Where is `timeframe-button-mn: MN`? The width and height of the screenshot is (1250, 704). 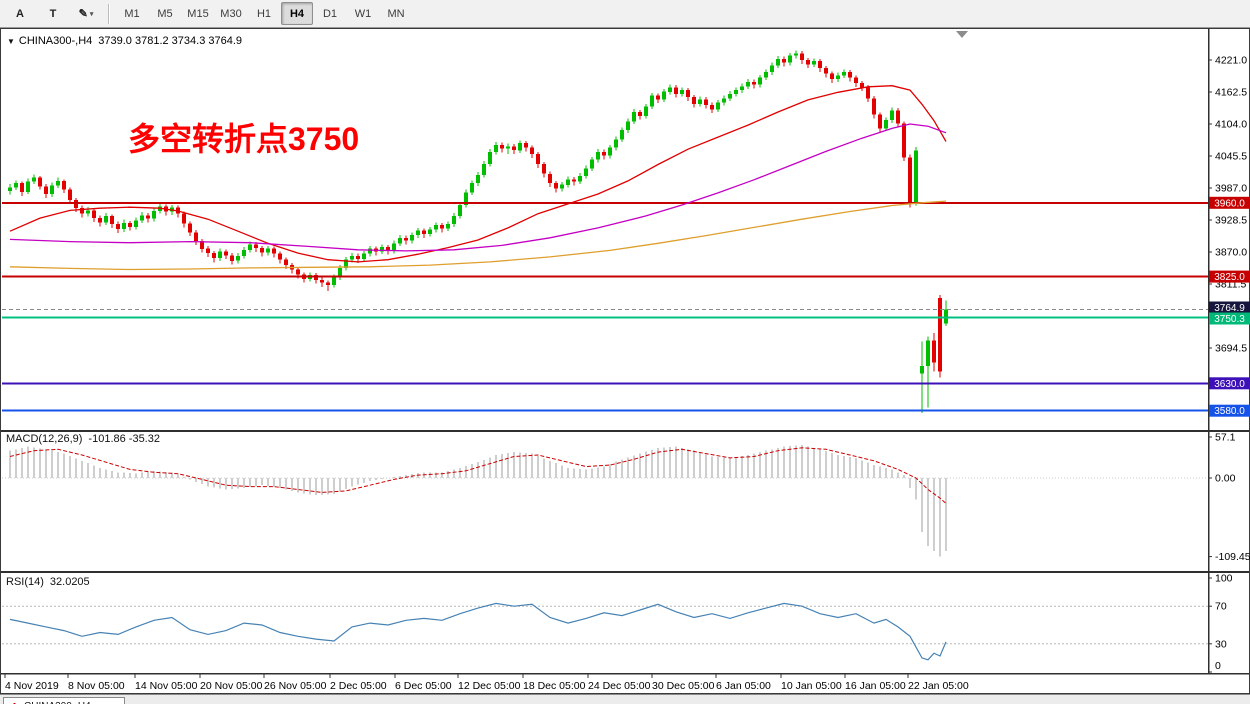 timeframe-button-mn: MN is located at coordinates (396, 13).